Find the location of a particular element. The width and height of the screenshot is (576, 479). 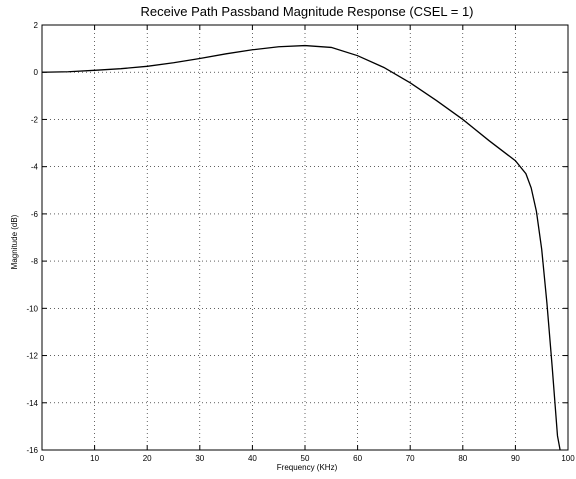

y-axis-label: Magnitude (dB) is located at coordinates (14, 241).